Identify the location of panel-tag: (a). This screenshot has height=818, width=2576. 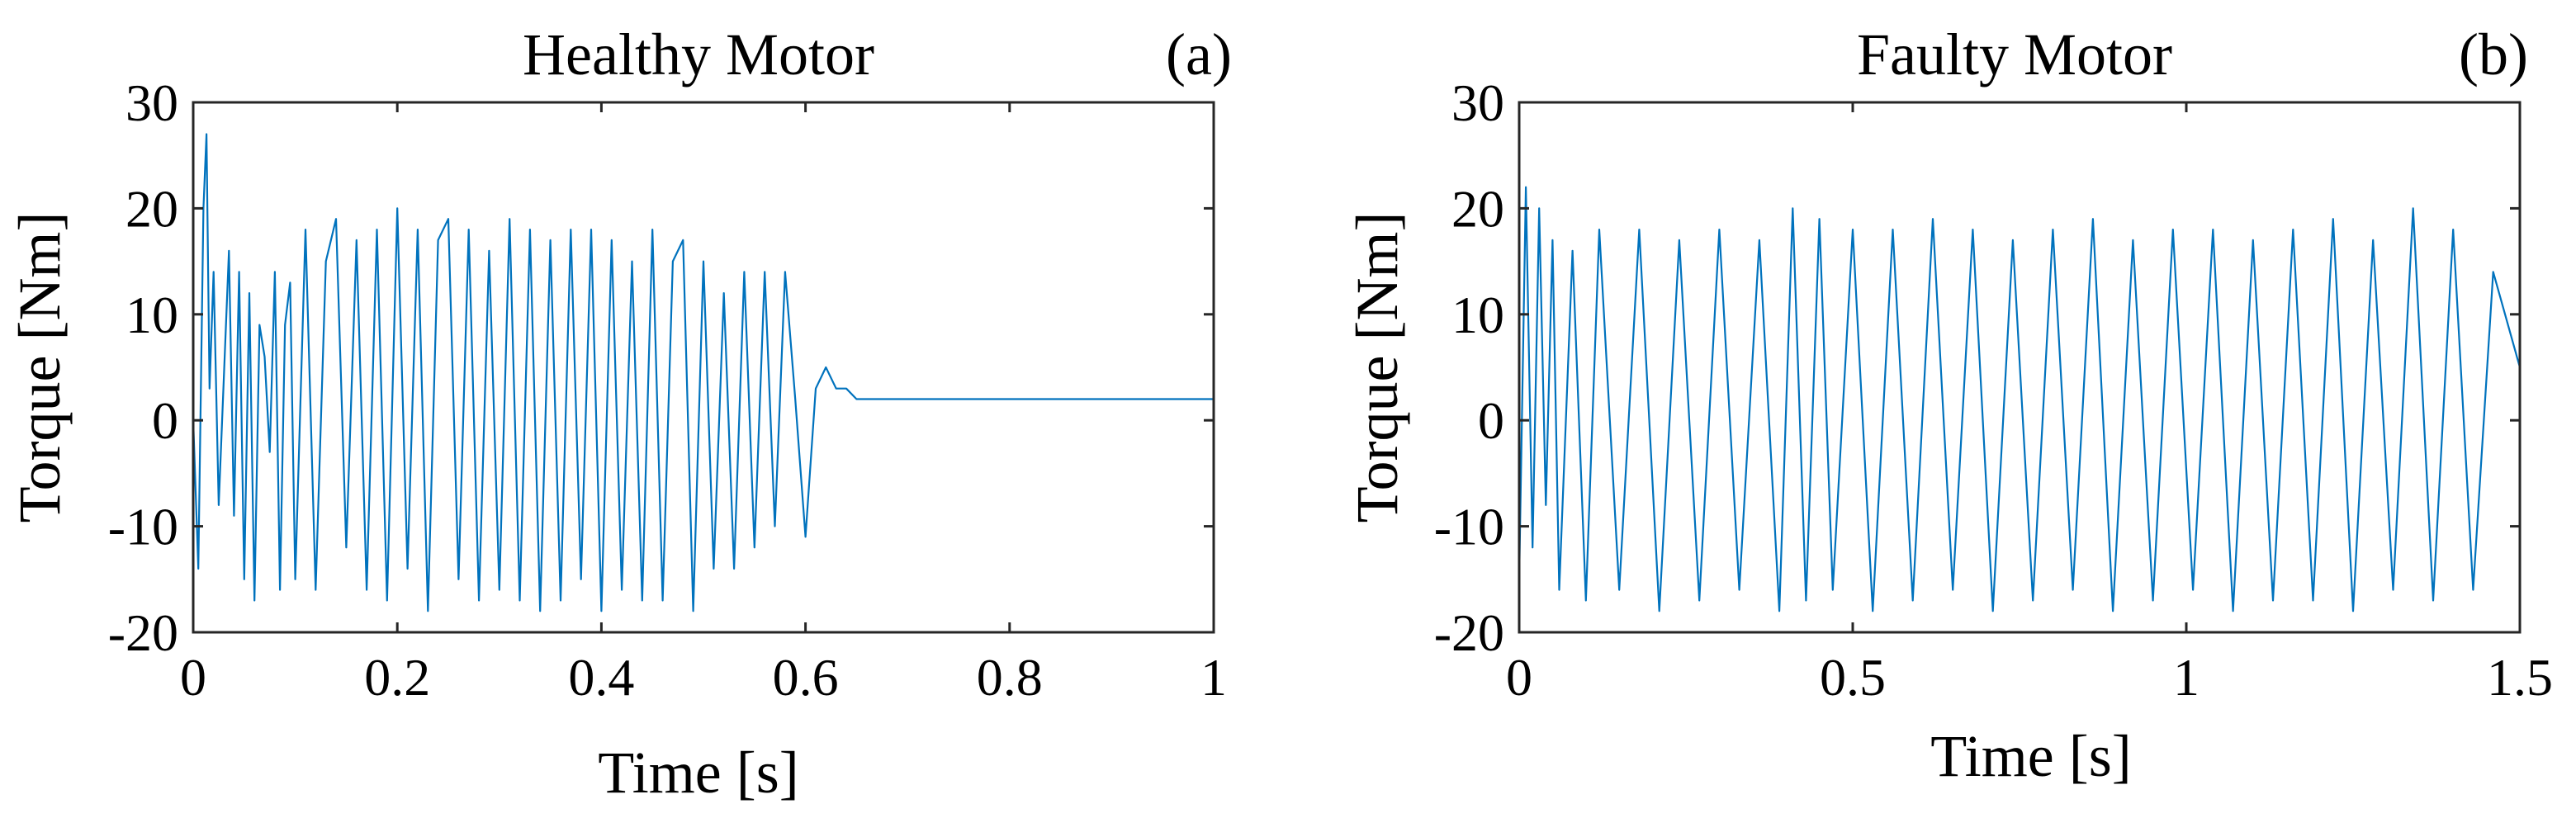
(1199, 54).